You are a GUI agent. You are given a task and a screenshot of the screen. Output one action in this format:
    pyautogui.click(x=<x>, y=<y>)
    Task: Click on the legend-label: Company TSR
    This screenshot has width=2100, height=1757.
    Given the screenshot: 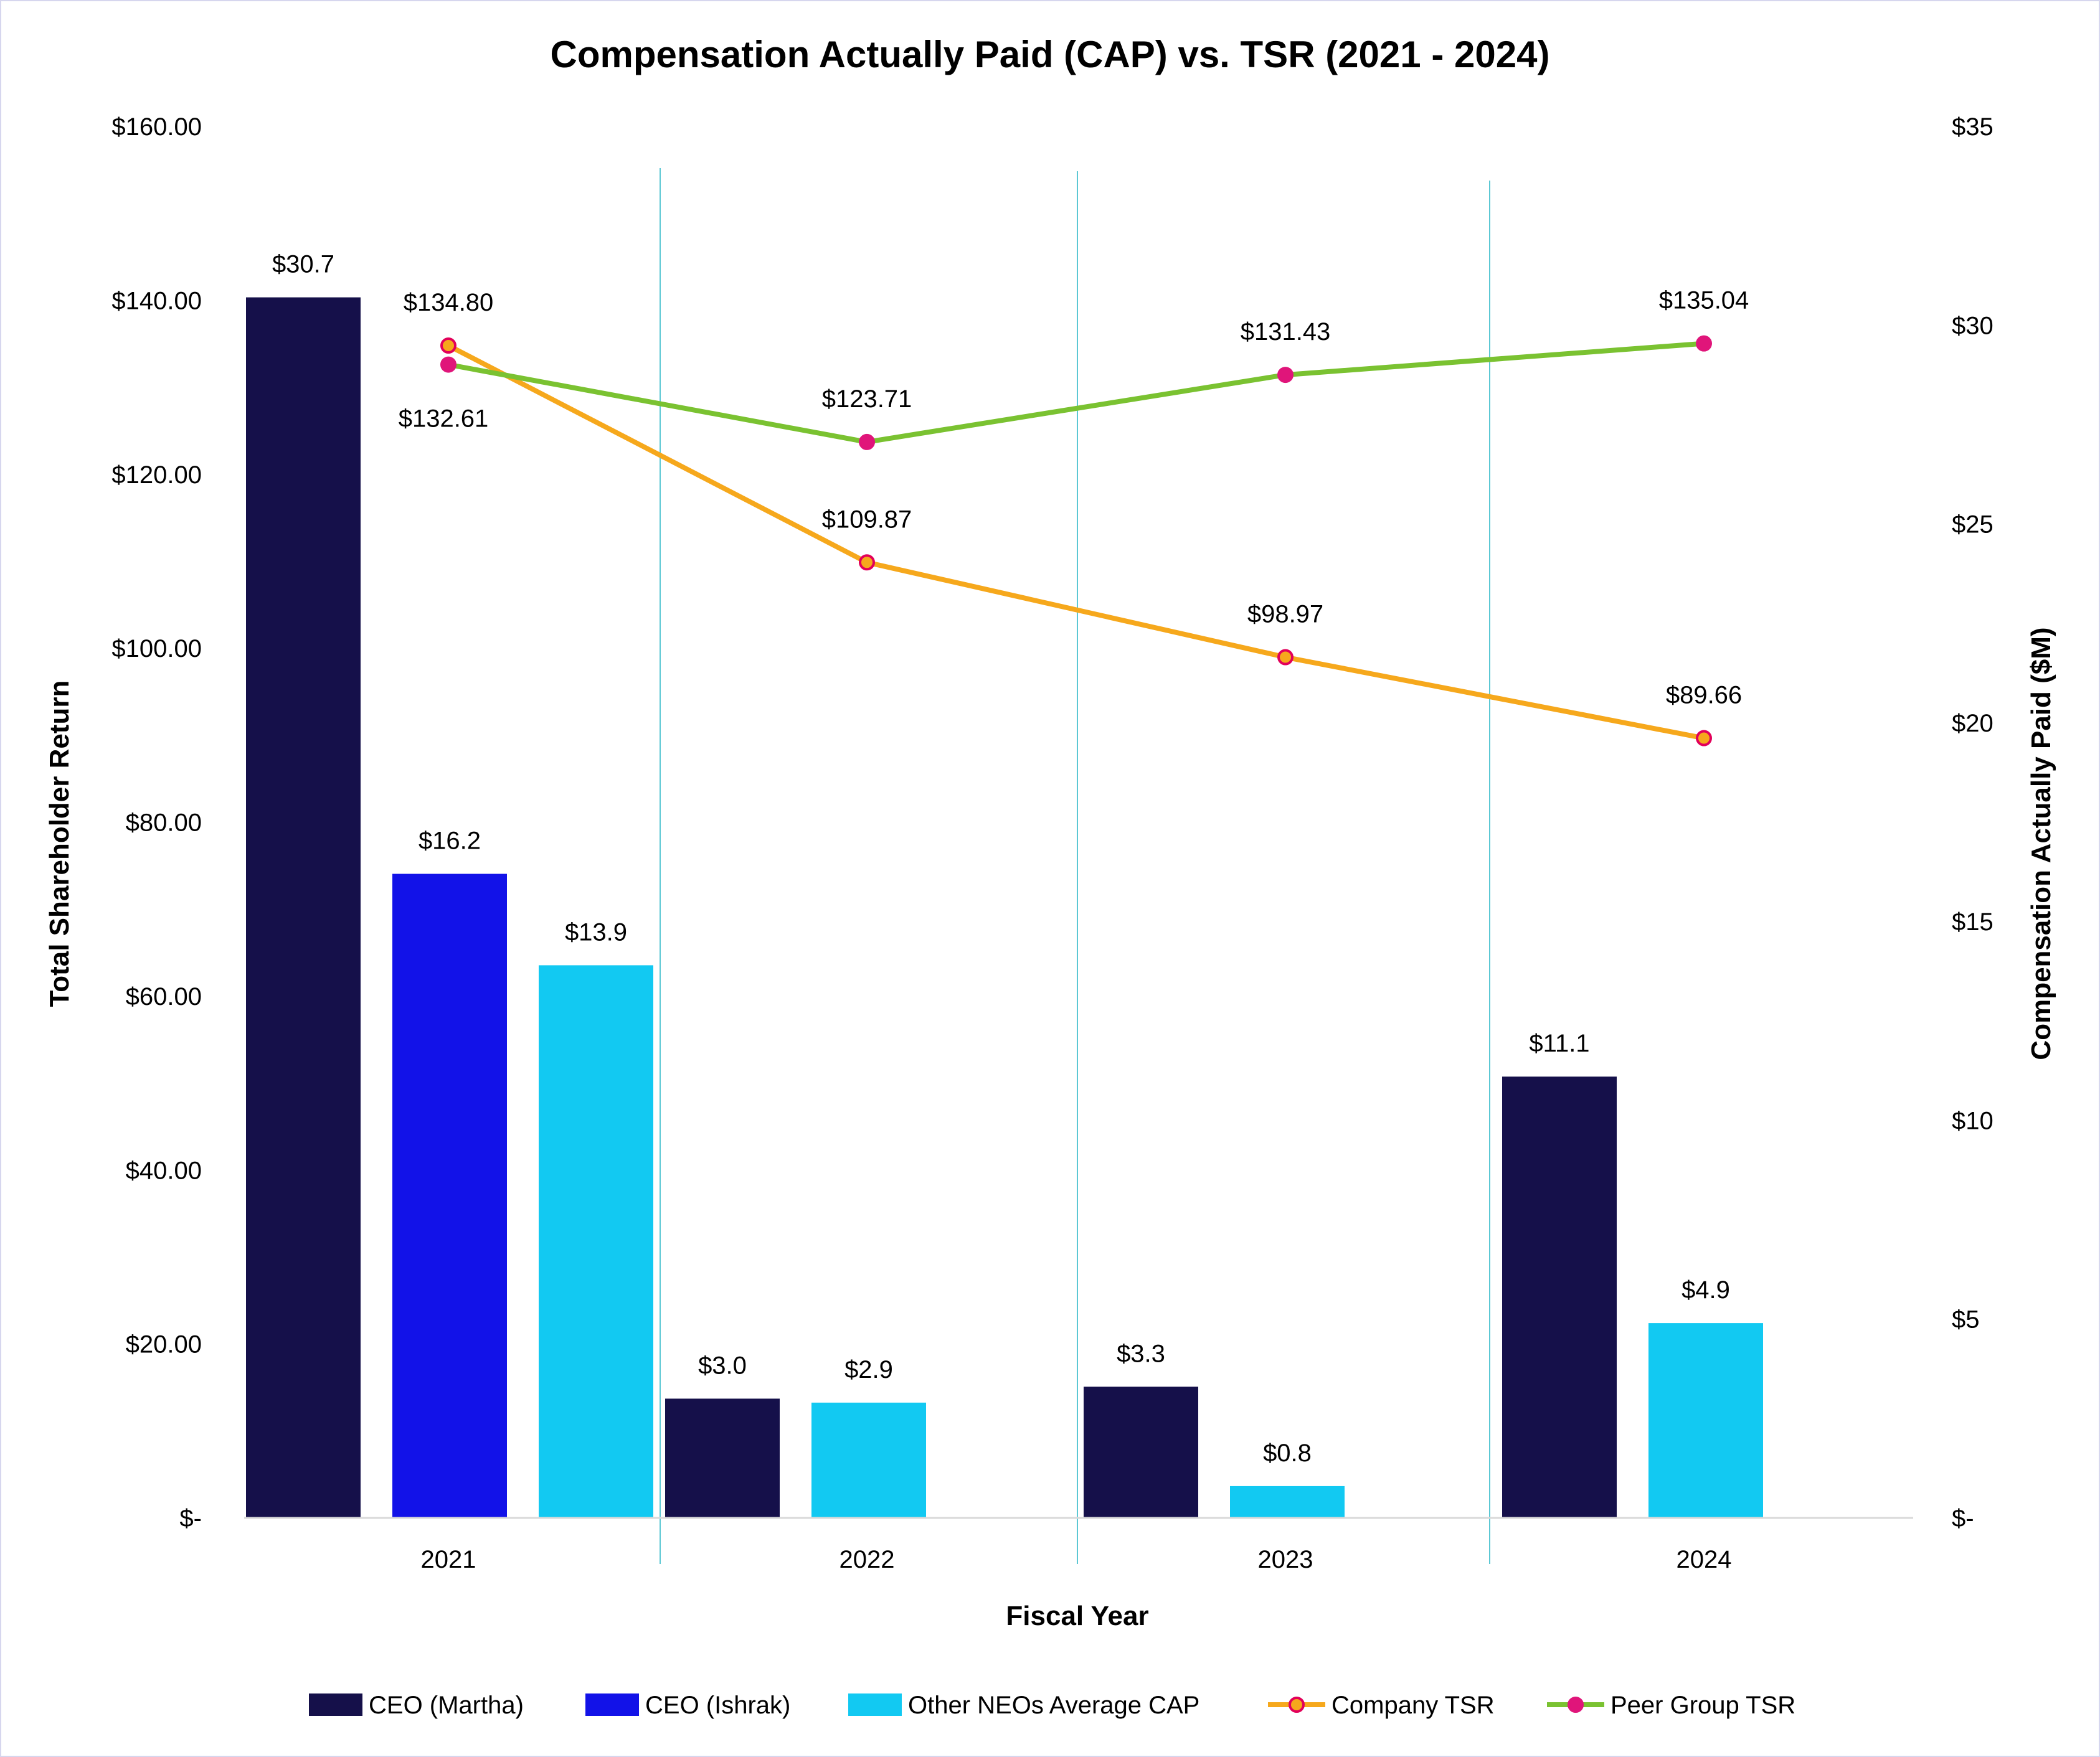 What is the action you would take?
    pyautogui.click(x=1413, y=1706)
    